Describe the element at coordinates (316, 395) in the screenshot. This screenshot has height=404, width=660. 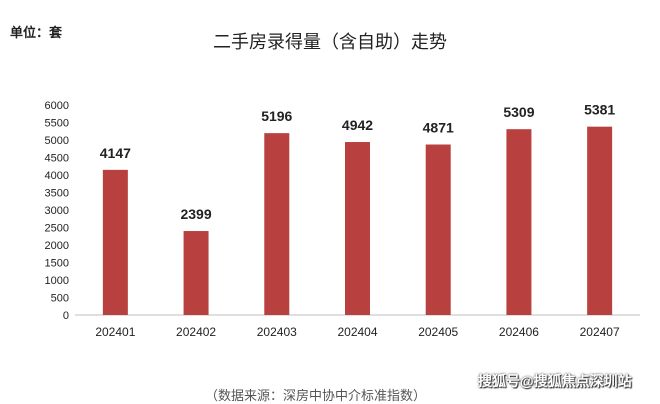
I see `source-note: （数据来源：深房中协中介标准指数）` at that location.